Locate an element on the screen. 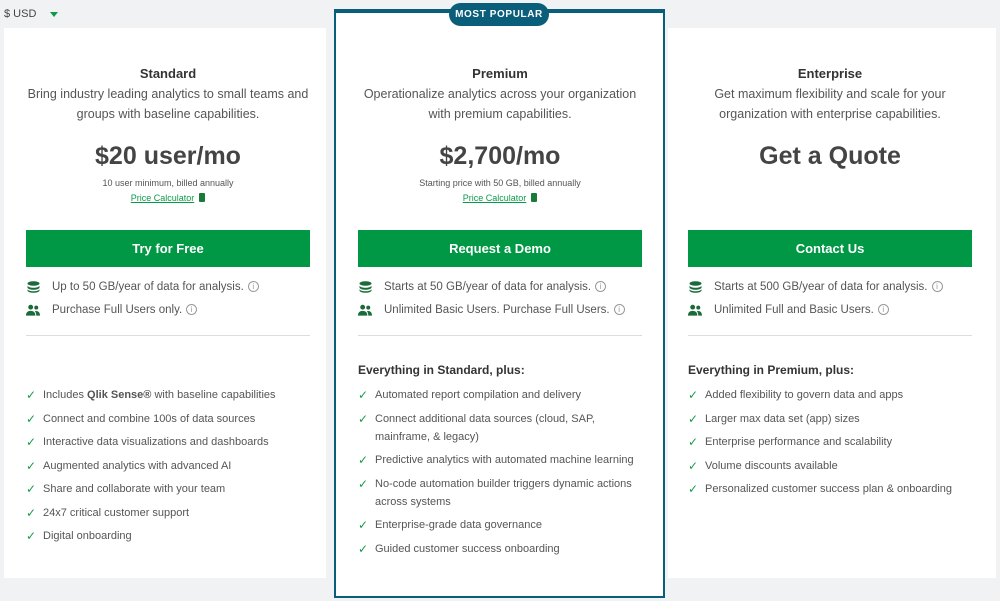 This screenshot has width=1000, height=601. list-item: ✓ Volume discounts available is located at coordinates (830, 466).